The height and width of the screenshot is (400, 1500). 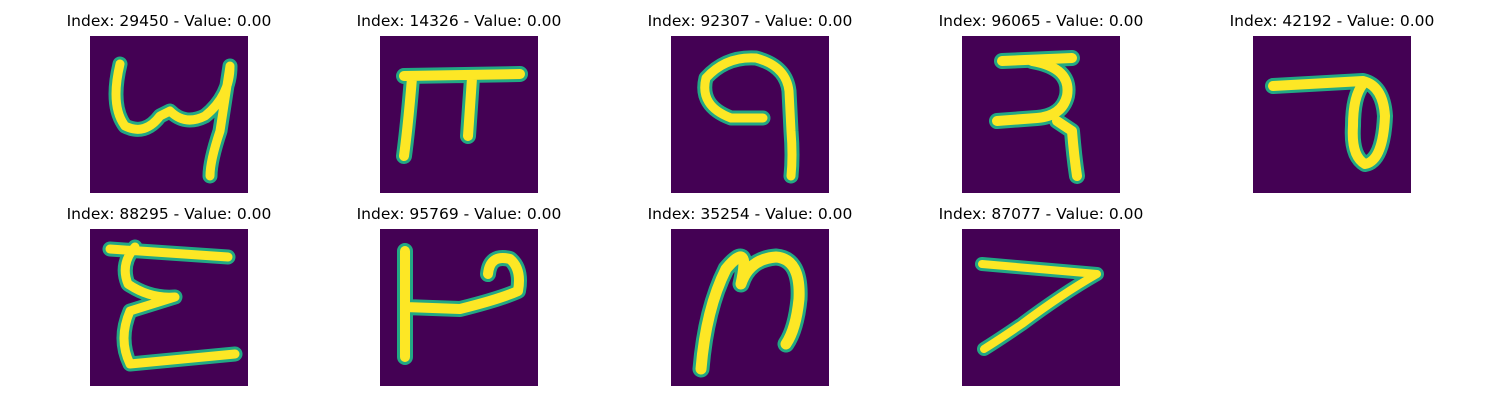 What do you see at coordinates (459, 21) in the screenshot?
I see `panel-title: Index: 14326 - Value: 0.00` at bounding box center [459, 21].